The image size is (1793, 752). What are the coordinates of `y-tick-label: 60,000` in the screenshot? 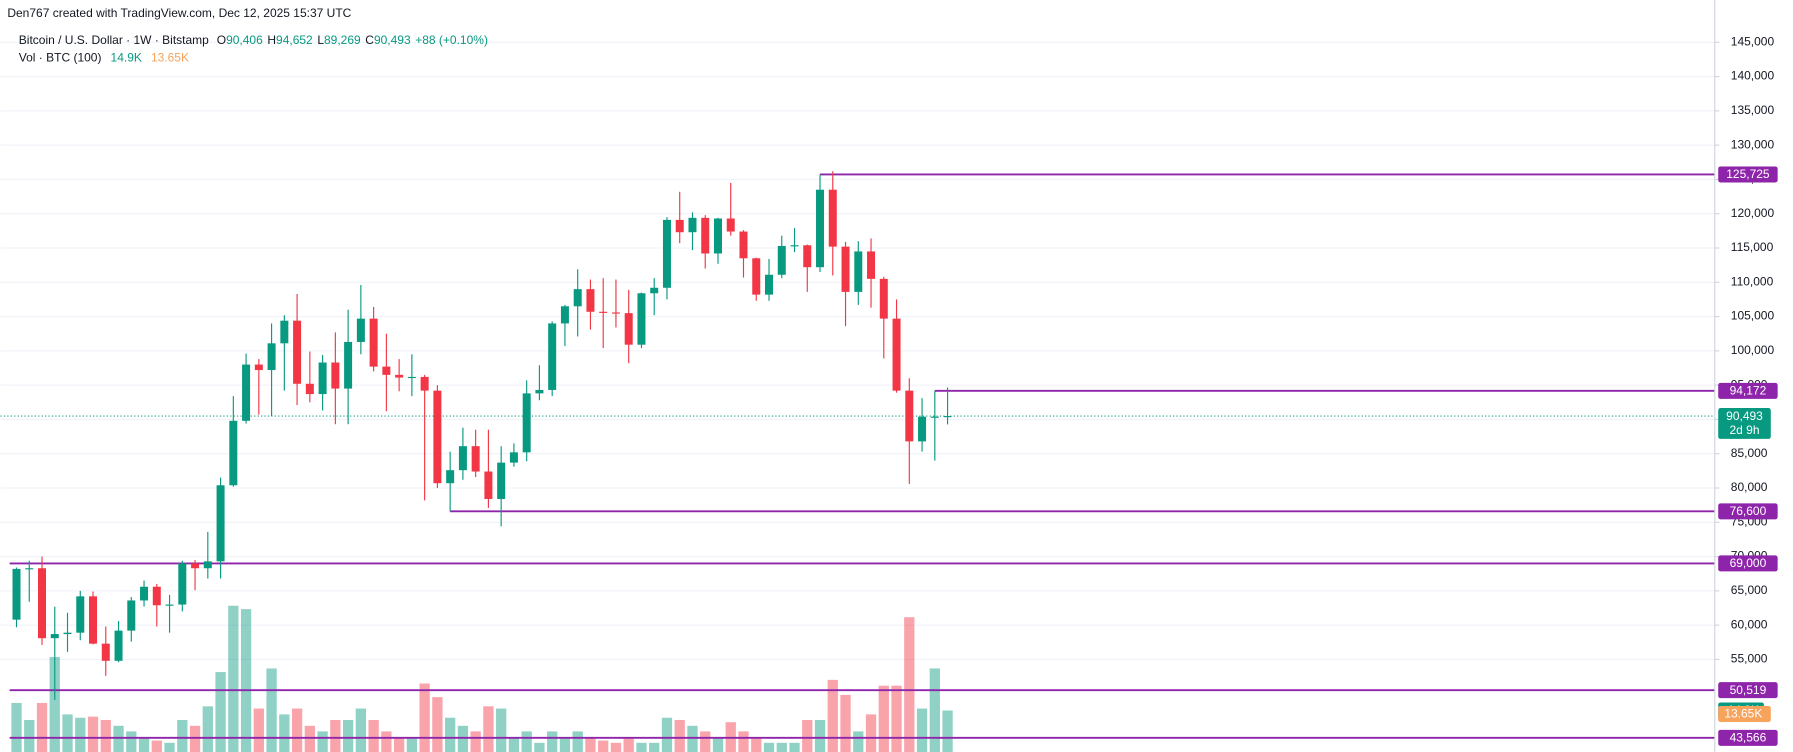 It's located at (1749, 624).